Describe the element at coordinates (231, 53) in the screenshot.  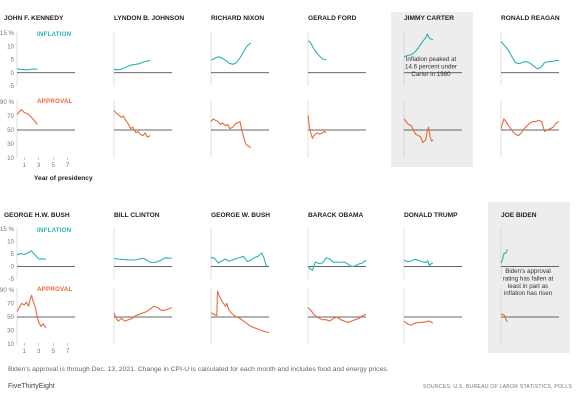
I see `inflation-line-richard-nixon` at that location.